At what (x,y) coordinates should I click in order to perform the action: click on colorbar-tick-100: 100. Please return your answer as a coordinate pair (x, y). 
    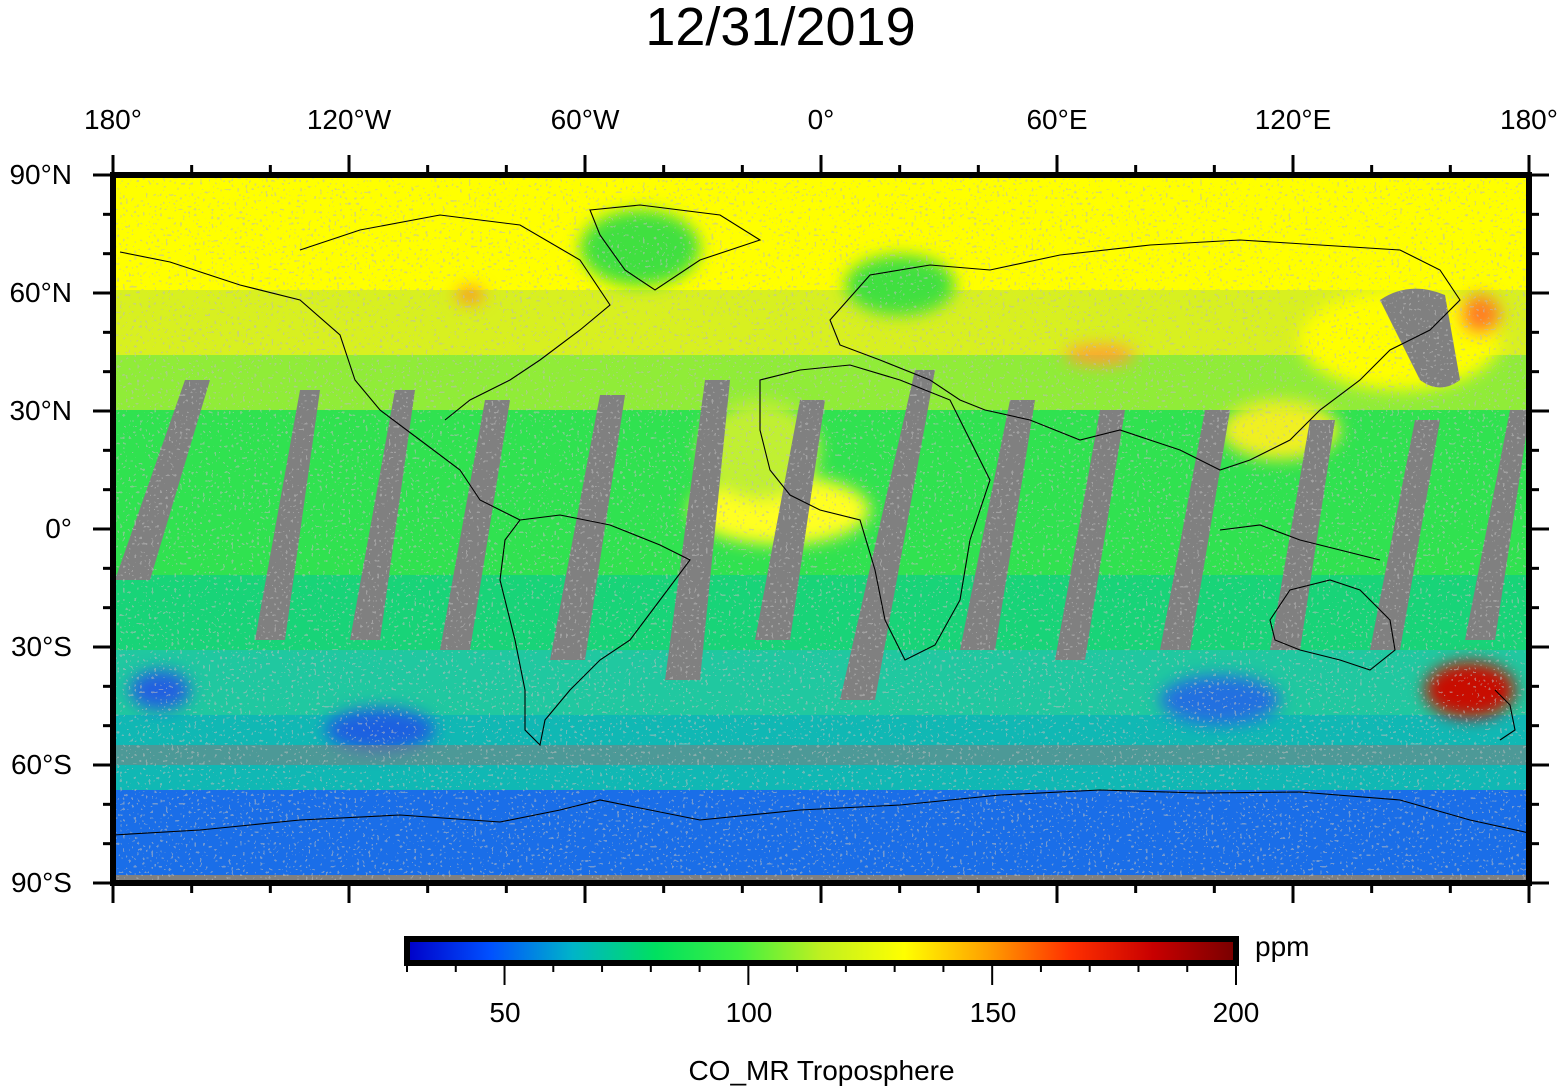
    Looking at the image, I should click on (749, 1012).